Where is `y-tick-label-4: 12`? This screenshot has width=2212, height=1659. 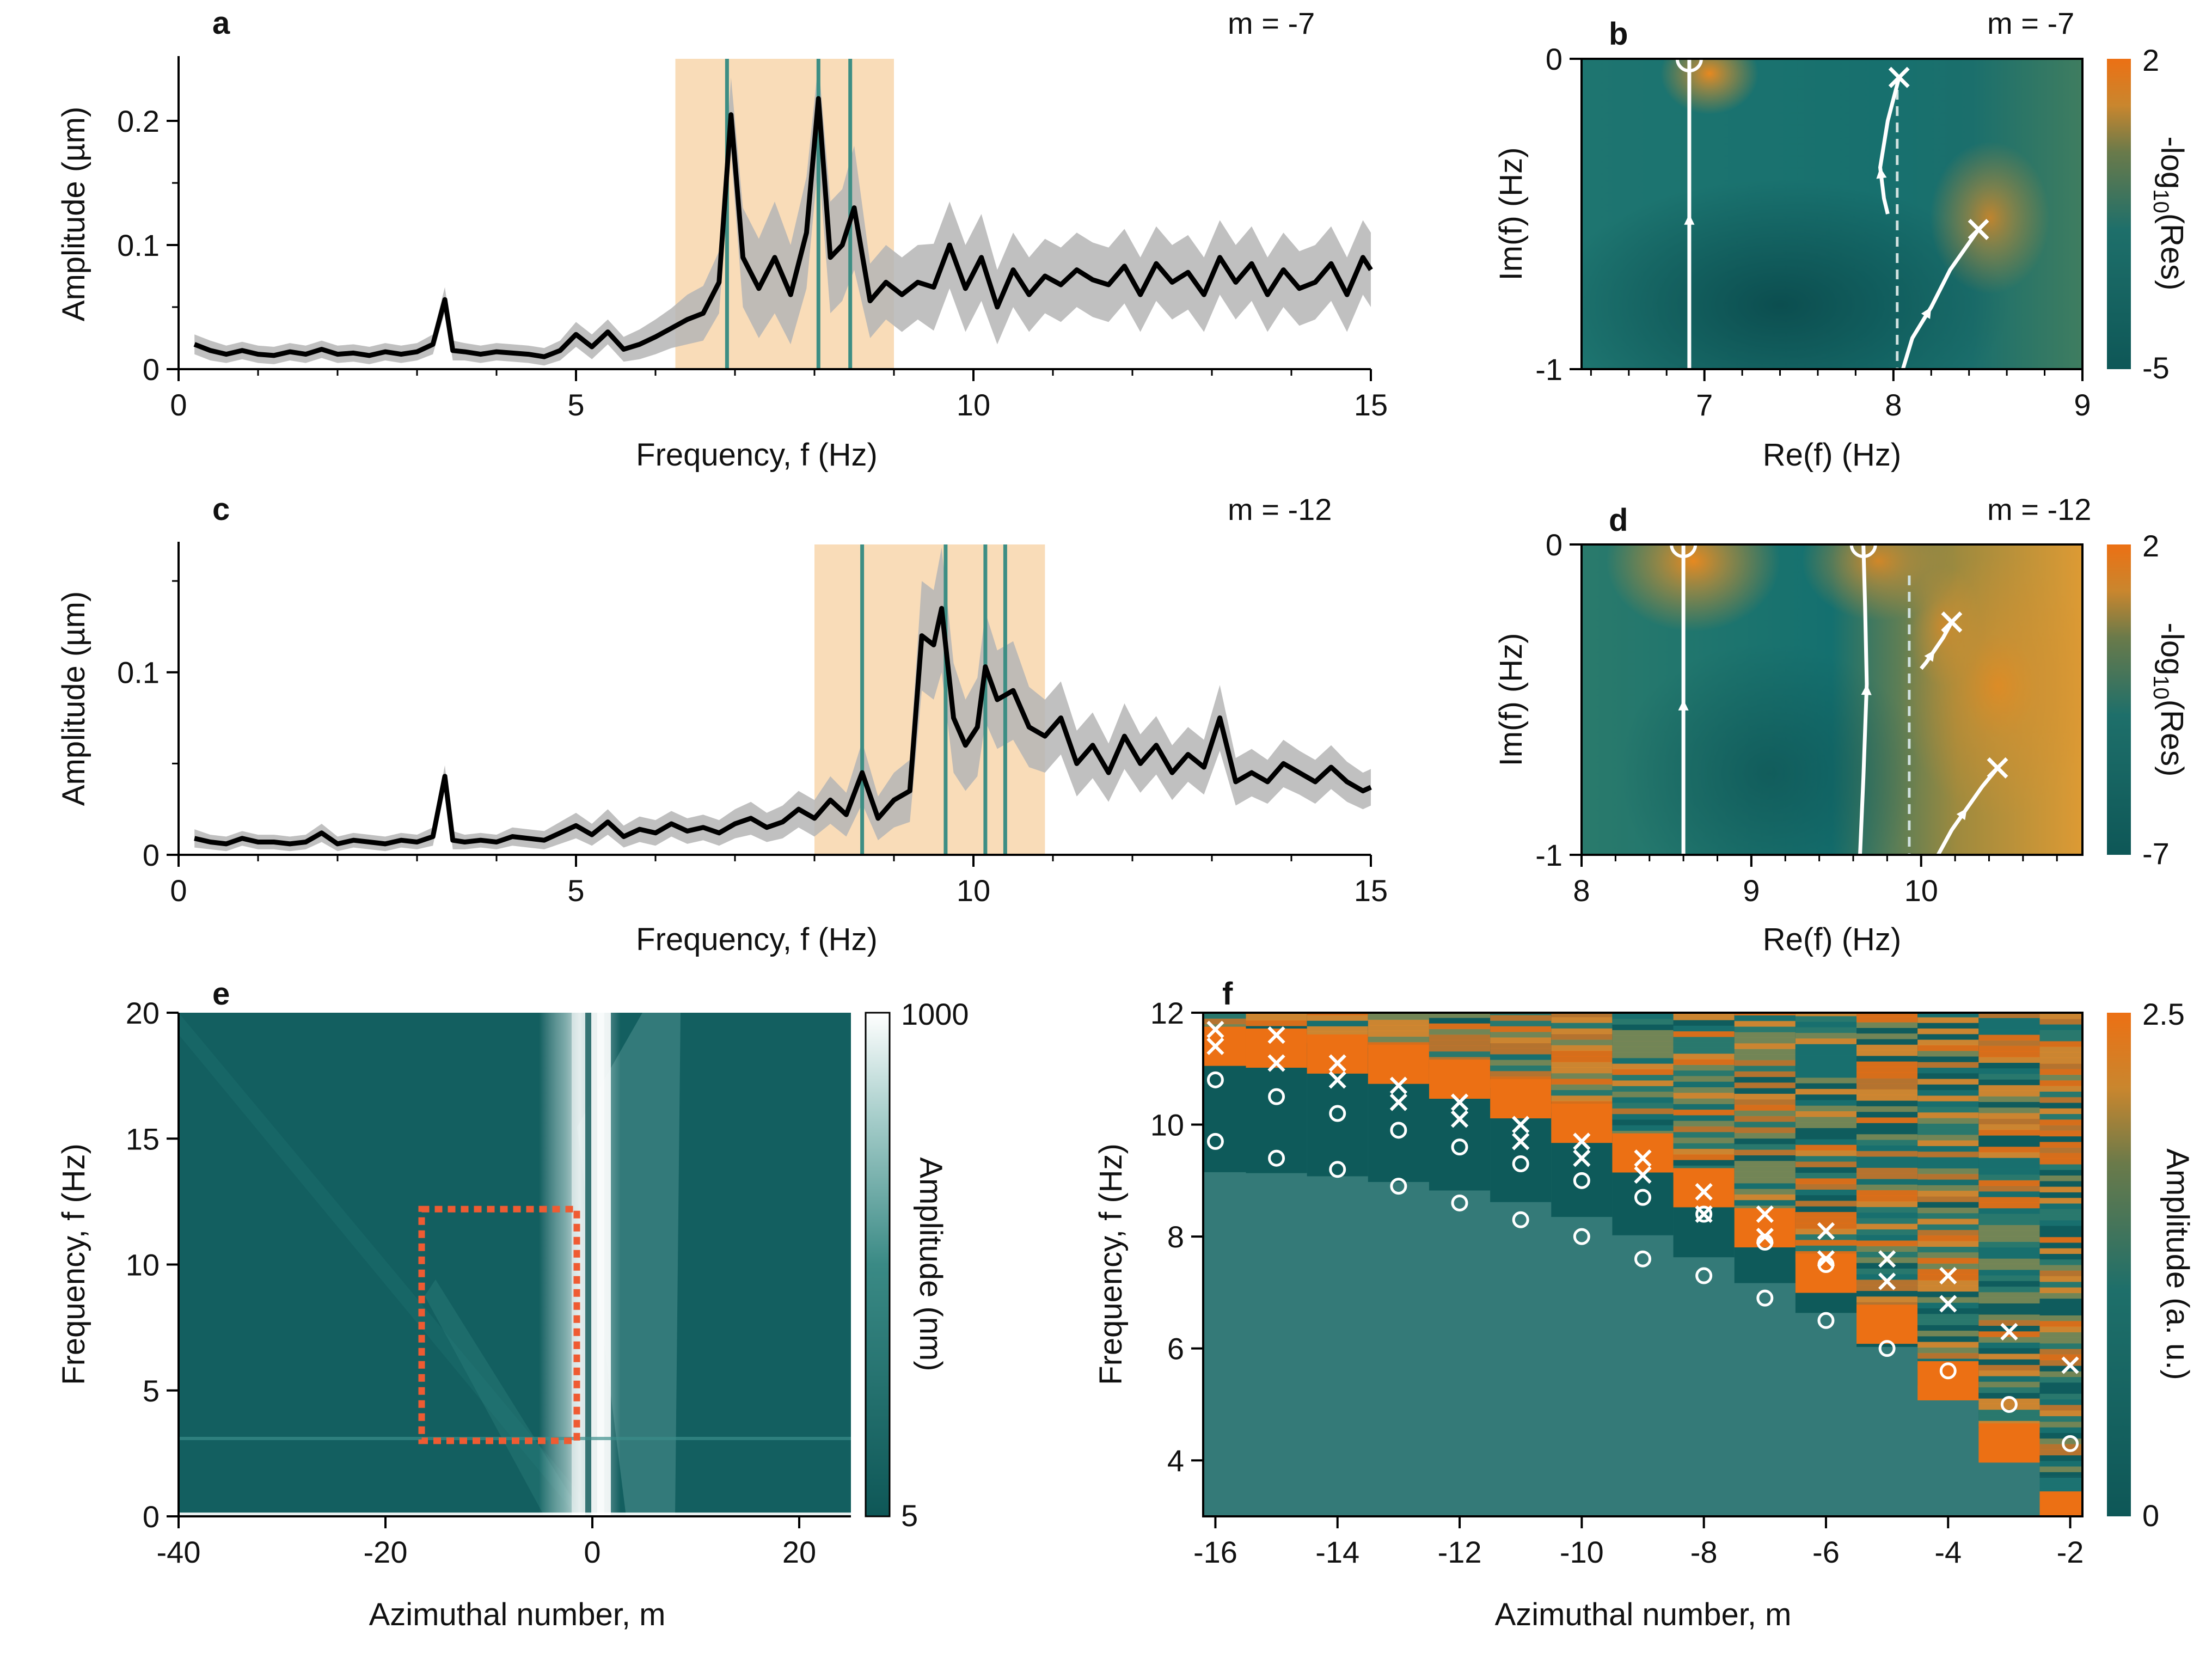 y-tick-label-4: 12 is located at coordinates (1167, 1013).